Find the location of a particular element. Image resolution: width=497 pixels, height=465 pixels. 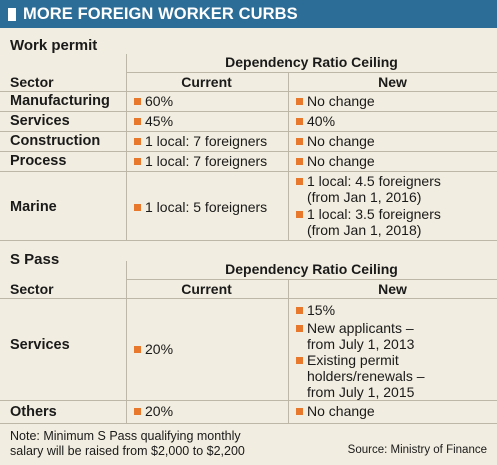

banner-square-icon is located at coordinates (12, 14).